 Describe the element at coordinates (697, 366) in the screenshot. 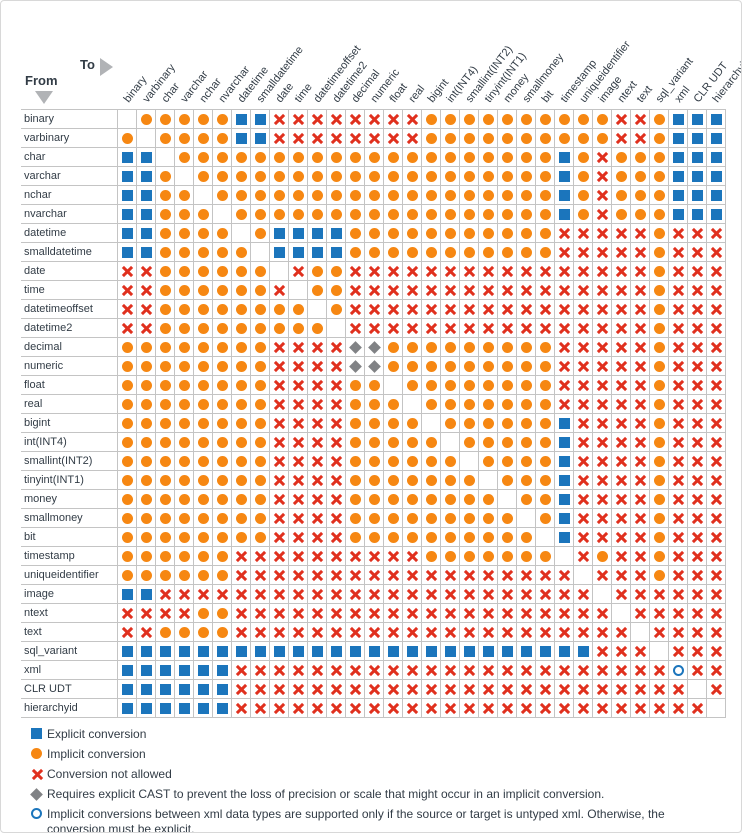

I see `cell-numeric-to-clr-udt` at that location.